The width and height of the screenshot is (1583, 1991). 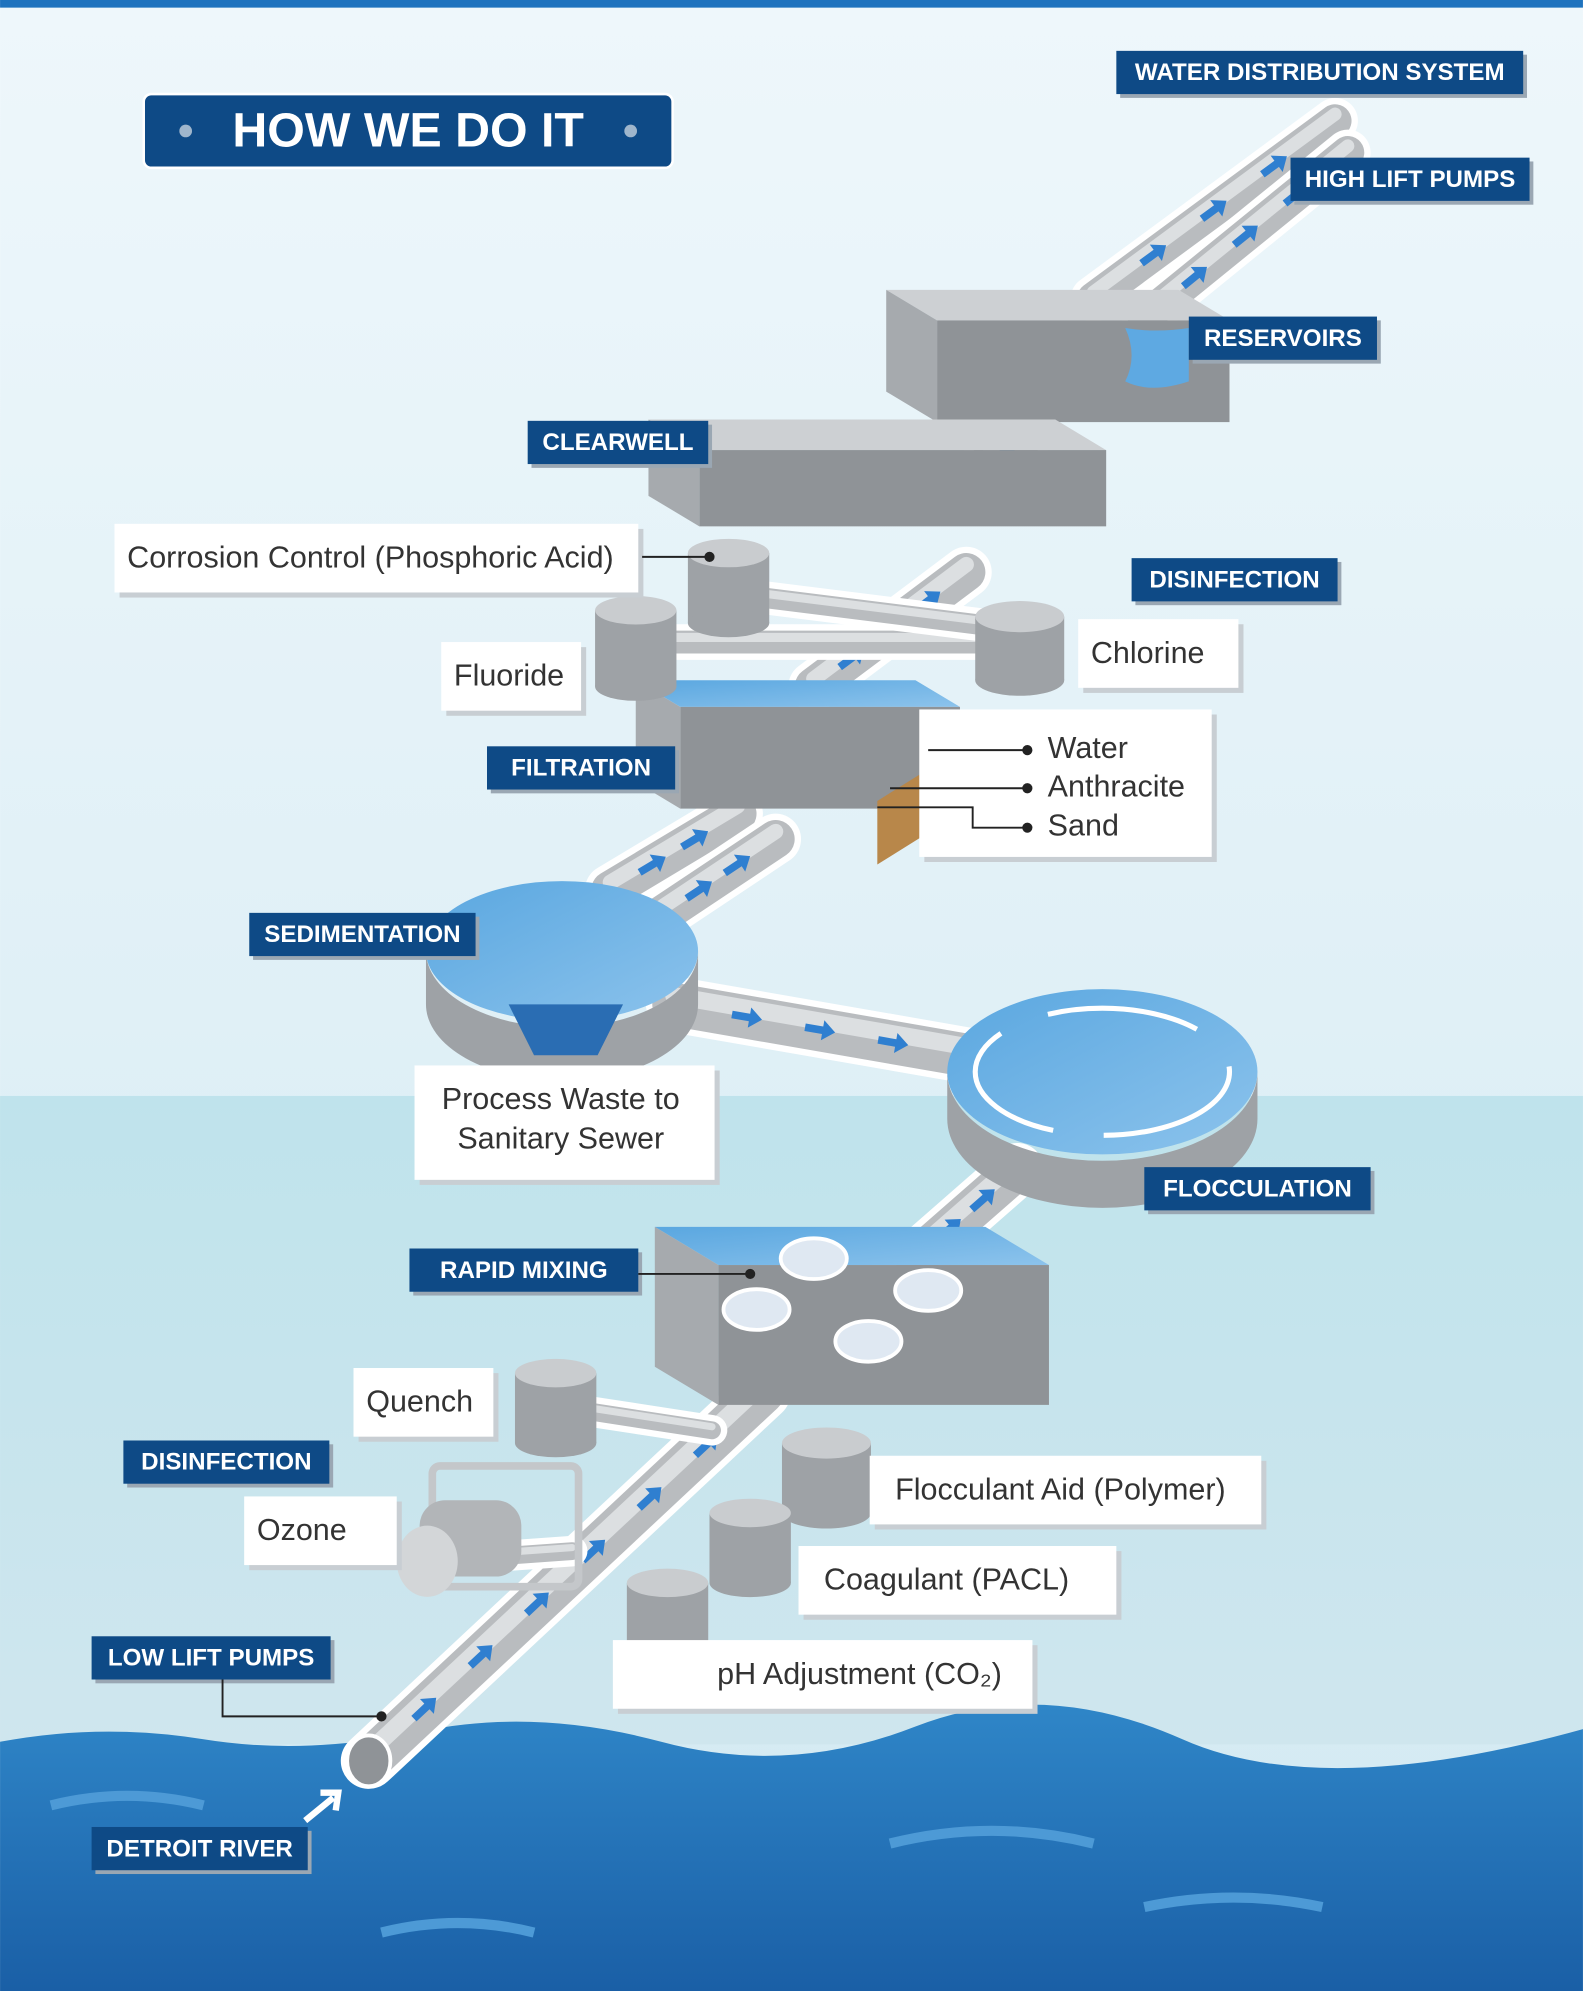 What do you see at coordinates (370, 557) in the screenshot?
I see `callout-text: Corrosion Control (Phosphoric Acid)` at bounding box center [370, 557].